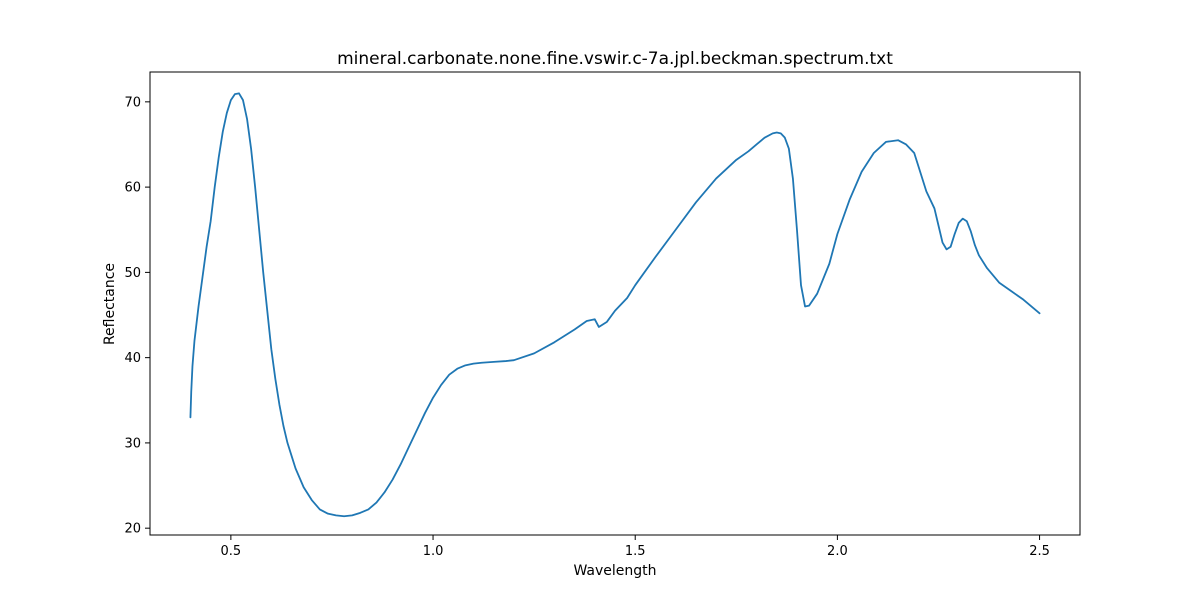 The width and height of the screenshot is (1200, 600). I want to click on y-tick-label: 70, so click(132, 102).